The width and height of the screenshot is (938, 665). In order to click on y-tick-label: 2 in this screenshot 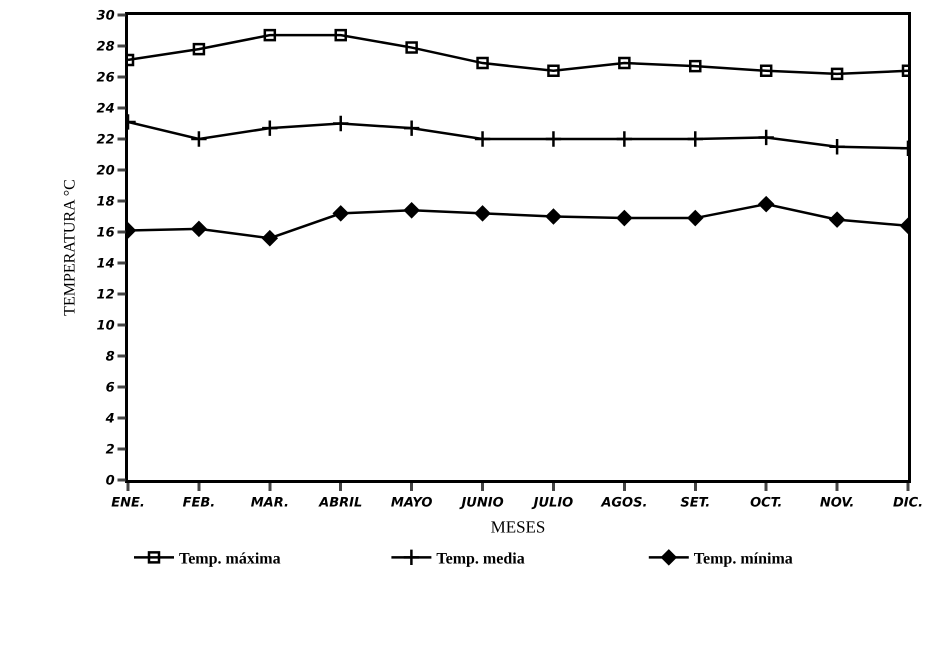, I will do `click(110, 450)`.